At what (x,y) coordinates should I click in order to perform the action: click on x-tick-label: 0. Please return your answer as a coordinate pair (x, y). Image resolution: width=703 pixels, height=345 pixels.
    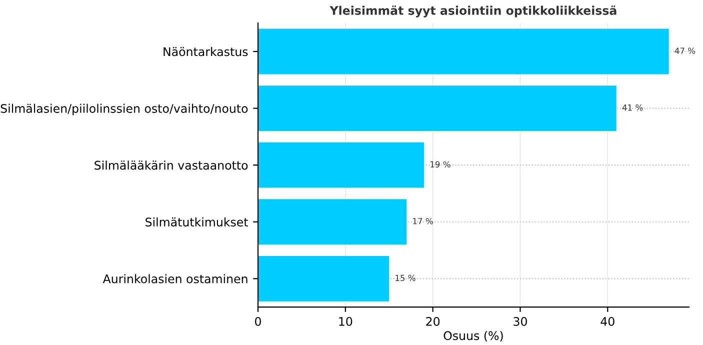
    Looking at the image, I should click on (258, 321).